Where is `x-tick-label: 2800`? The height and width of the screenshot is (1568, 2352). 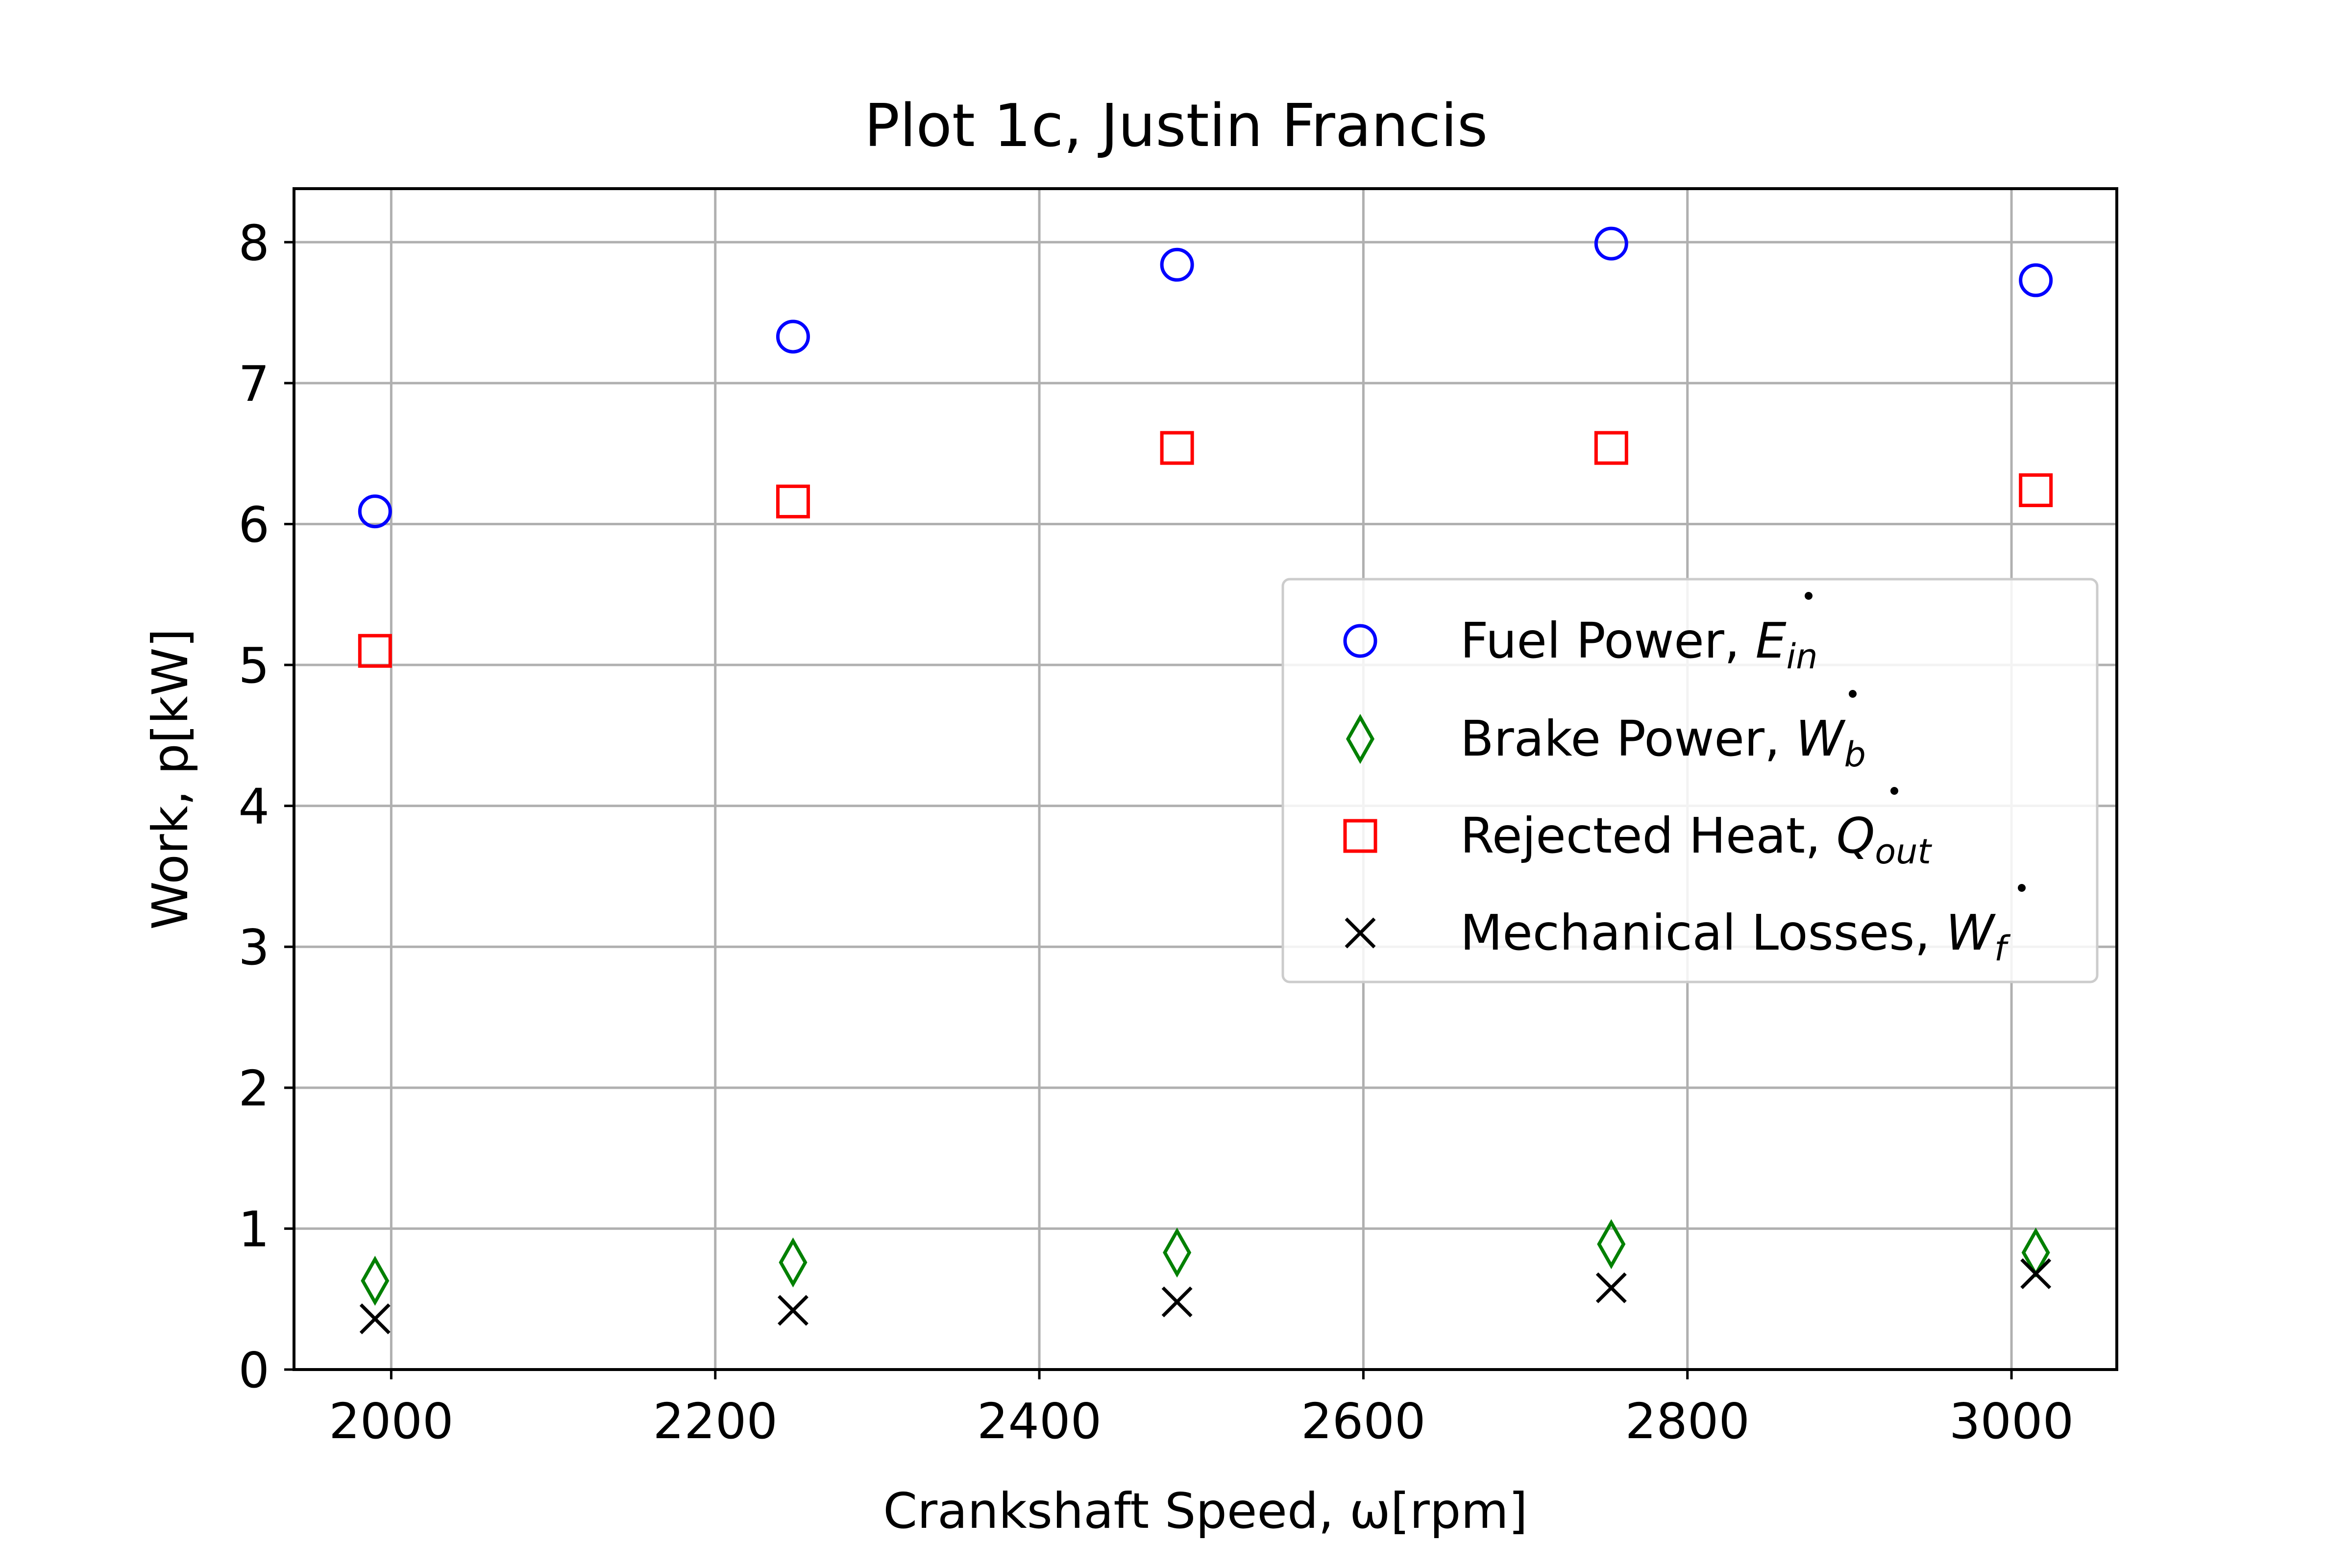
x-tick-label: 2800 is located at coordinates (1687, 1421).